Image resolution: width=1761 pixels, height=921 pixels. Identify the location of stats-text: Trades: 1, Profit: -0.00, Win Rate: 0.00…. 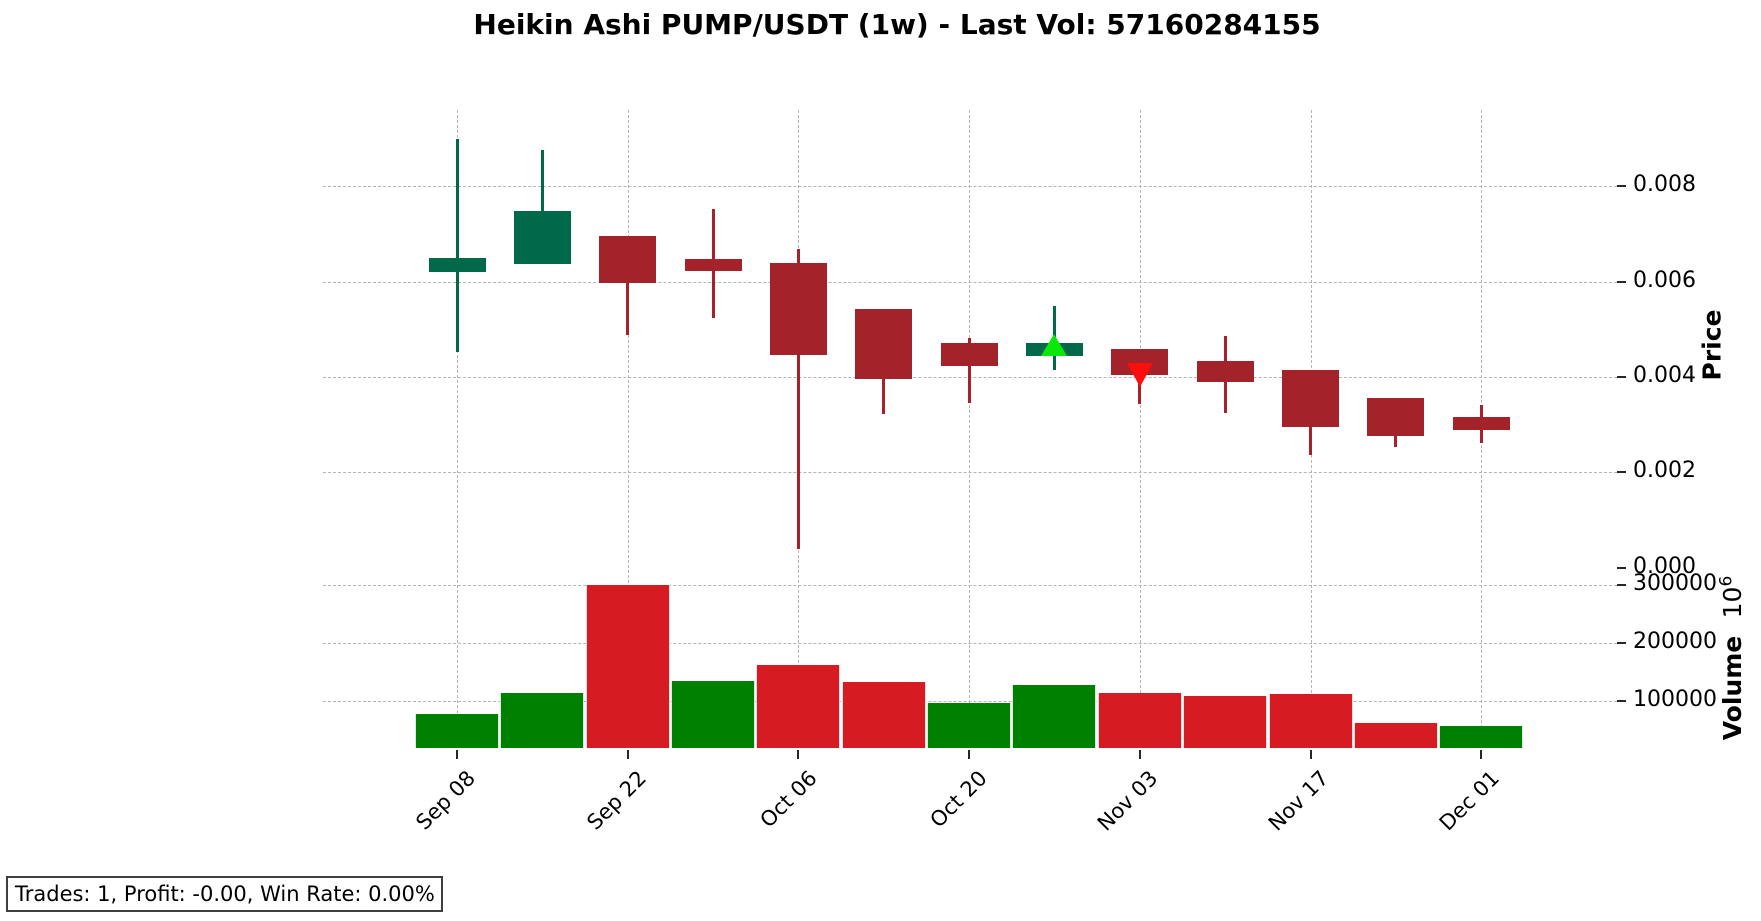
(225, 894).